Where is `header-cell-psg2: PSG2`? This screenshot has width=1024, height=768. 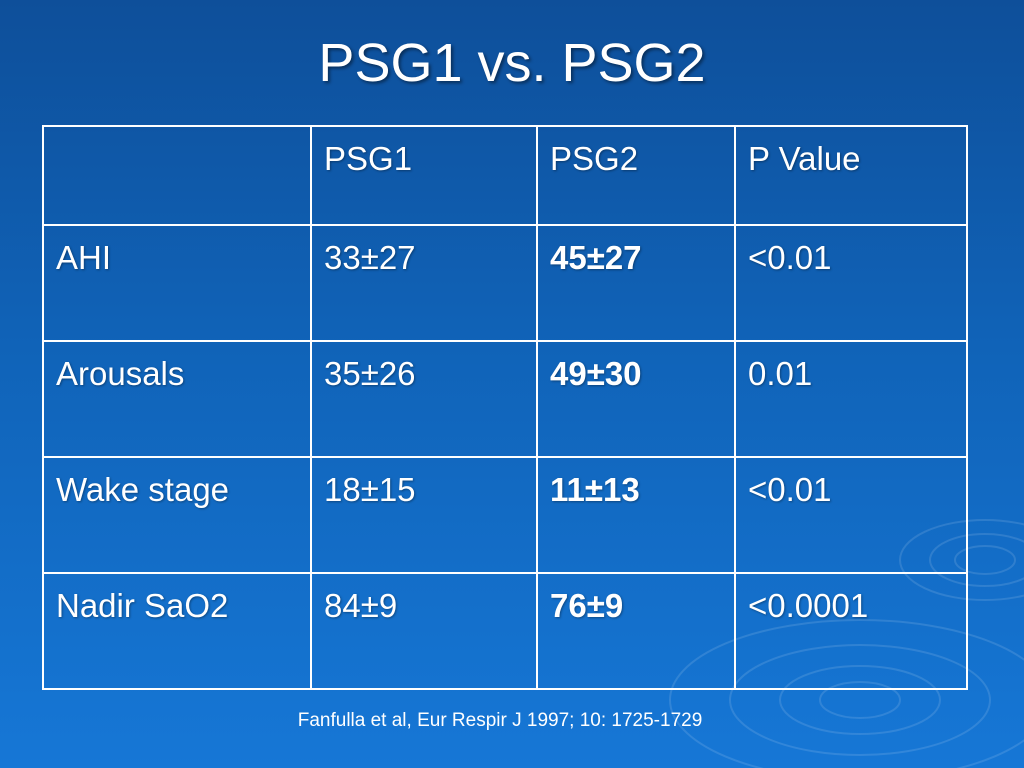
header-cell-psg2: PSG2 is located at coordinates (636, 175).